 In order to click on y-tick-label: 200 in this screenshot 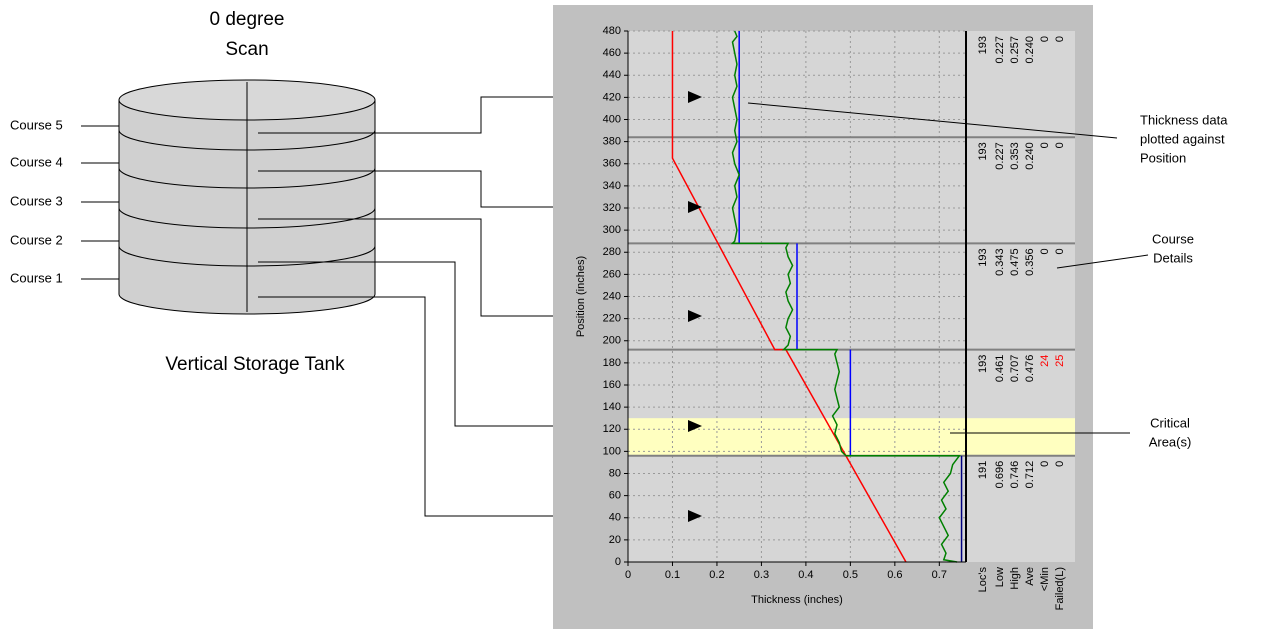, I will do `click(612, 341)`.